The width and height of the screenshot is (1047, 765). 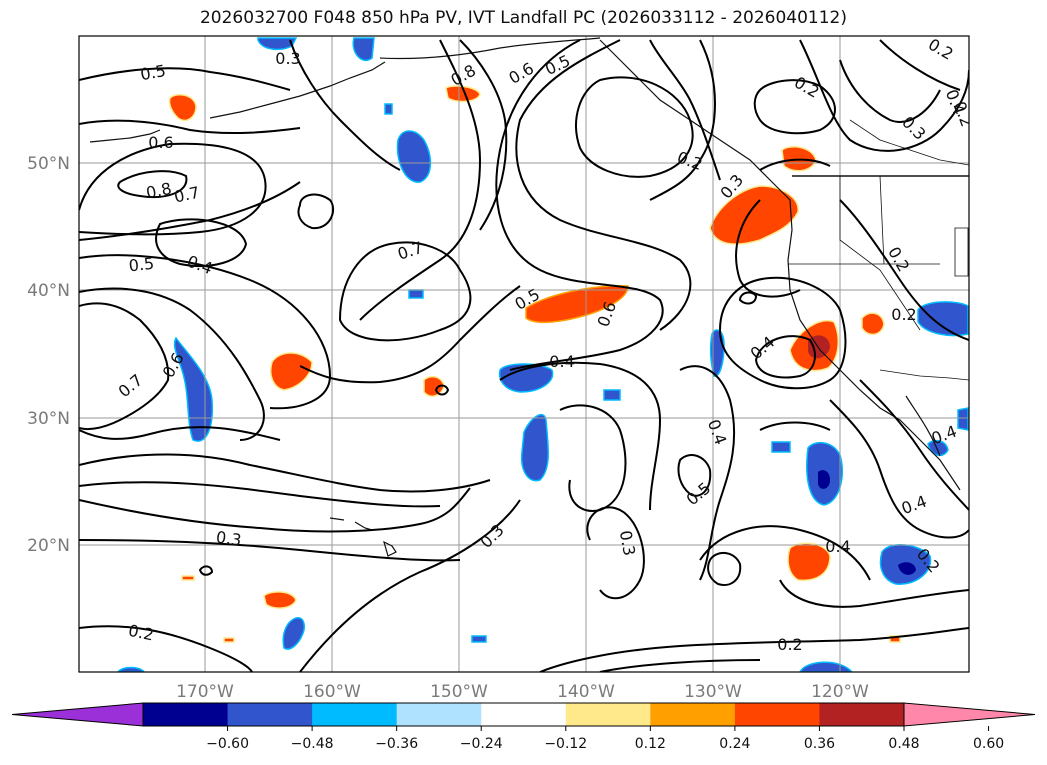 I want to click on colorbar-tick-label: −0.48, so click(x=312, y=744).